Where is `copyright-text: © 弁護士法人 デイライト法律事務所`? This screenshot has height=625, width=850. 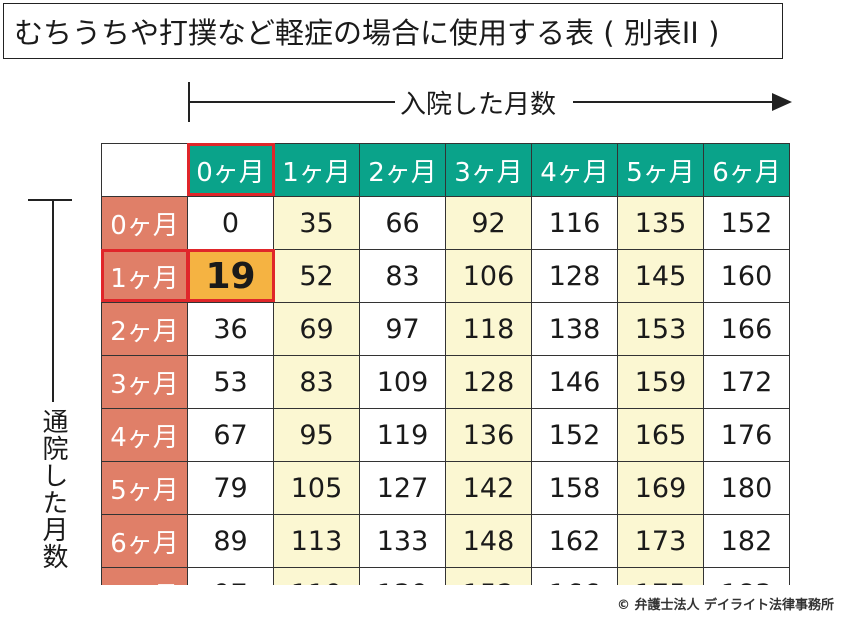
copyright-text: © 弁護士法人 デイライト法律事務所 is located at coordinates (725, 605).